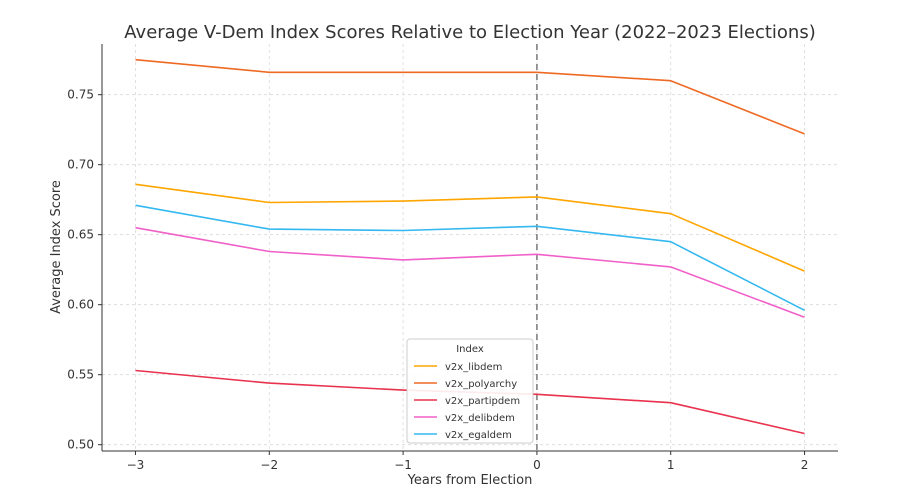 This screenshot has width=906, height=494. Describe the element at coordinates (470, 96) in the screenshot. I see `series-line-v2x_polyarchy` at that location.